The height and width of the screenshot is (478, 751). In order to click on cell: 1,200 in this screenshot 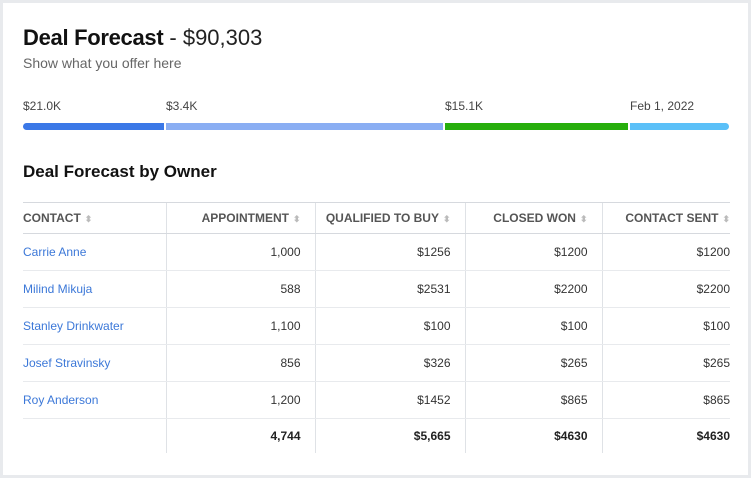, I will do `click(240, 400)`.